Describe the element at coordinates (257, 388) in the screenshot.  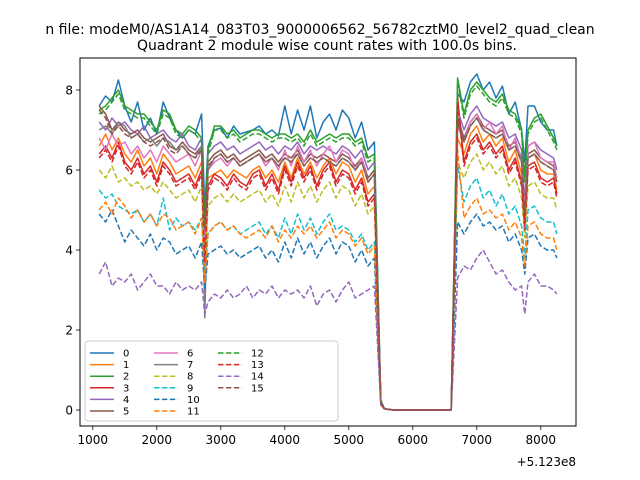
I see `legend-label-15: 15` at that location.